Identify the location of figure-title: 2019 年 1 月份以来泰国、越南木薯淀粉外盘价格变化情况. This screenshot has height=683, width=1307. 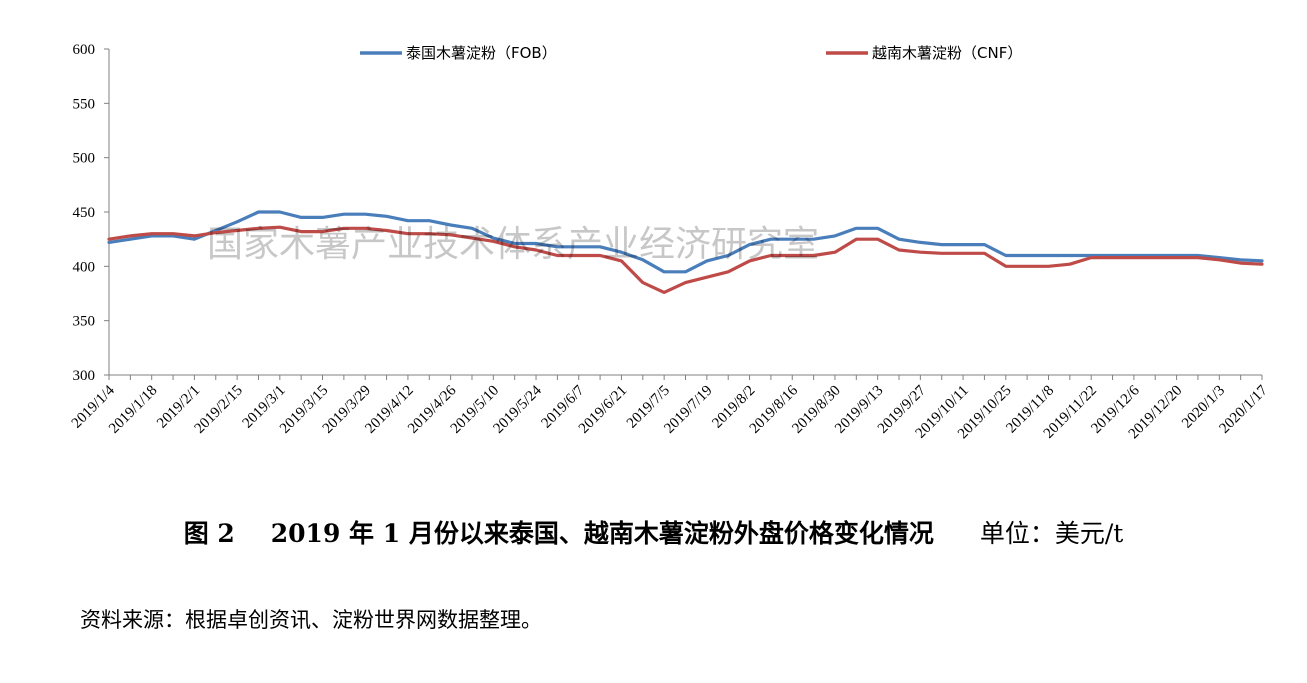
(602, 533).